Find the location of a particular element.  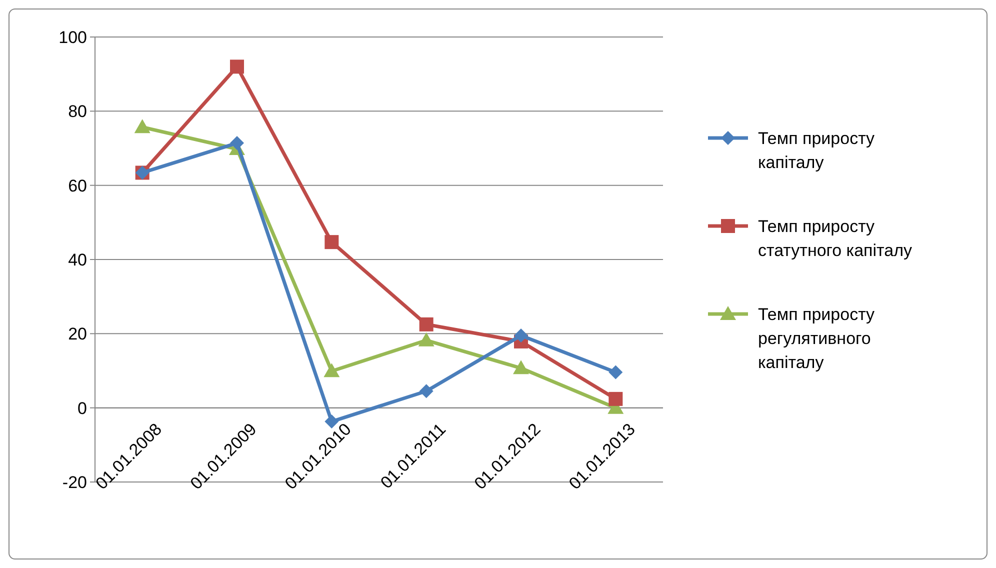

y-tick-label: 0 is located at coordinates (82, 408).